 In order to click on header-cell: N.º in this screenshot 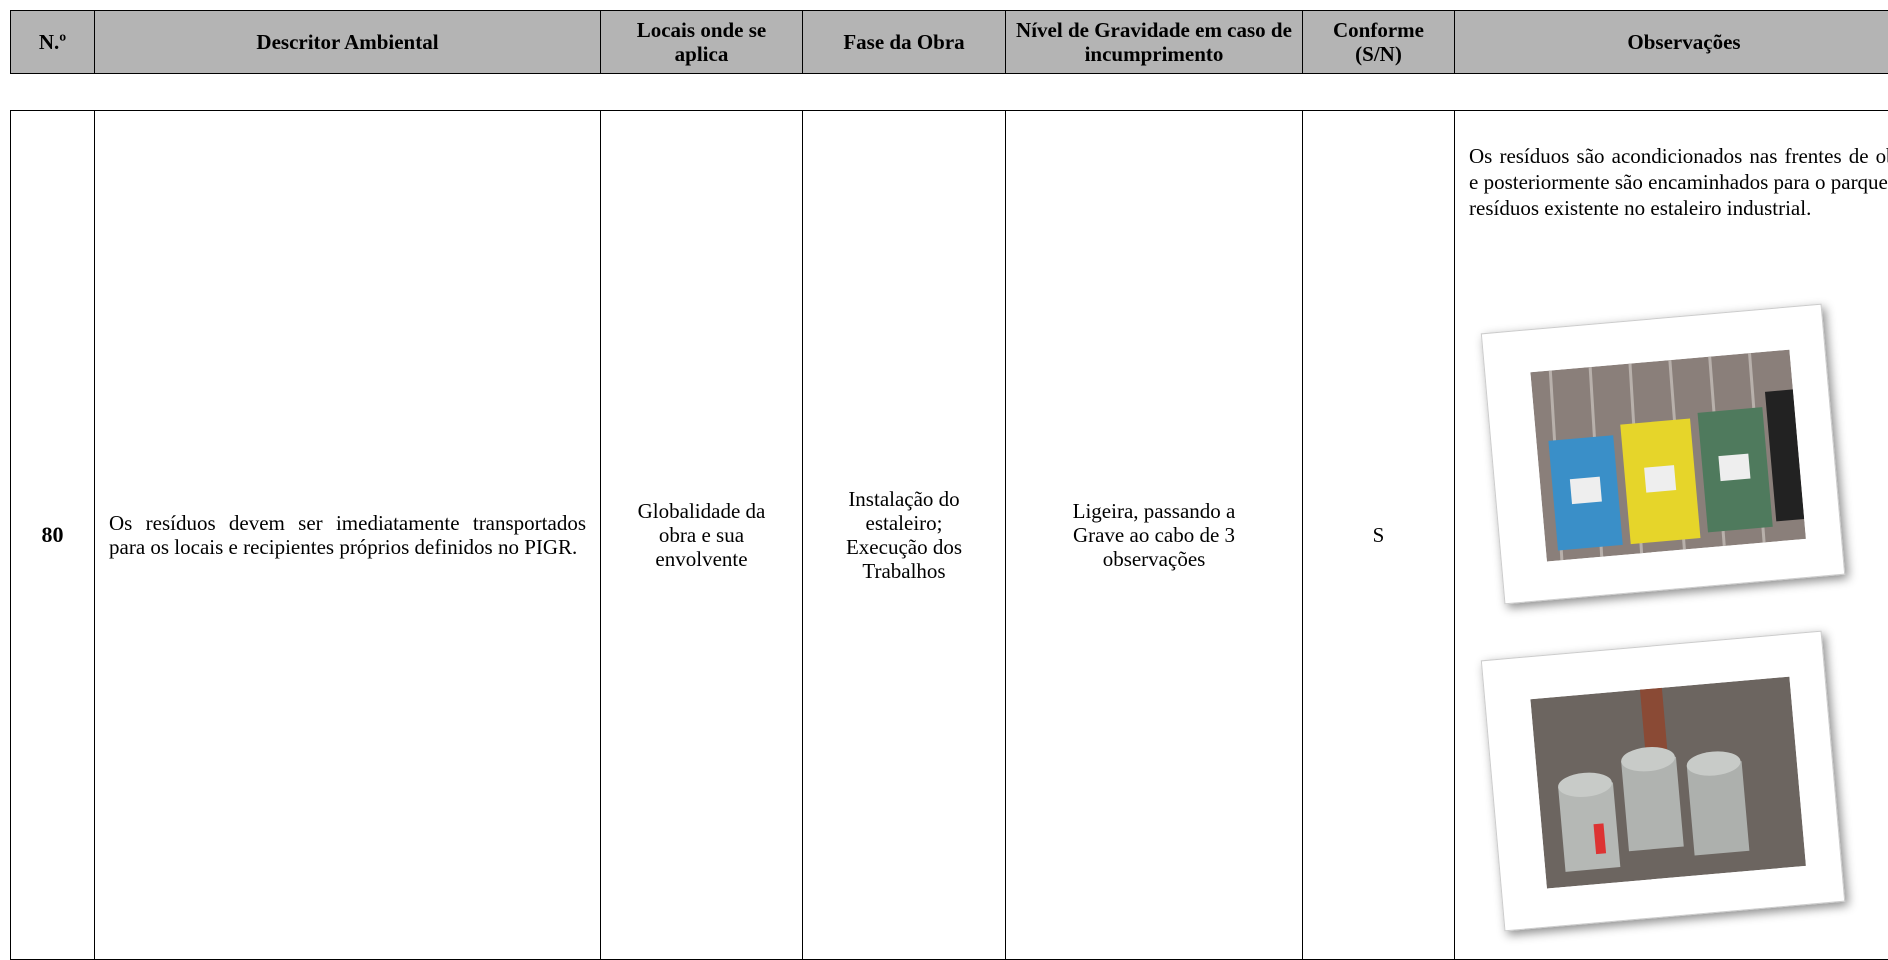, I will do `click(52, 42)`.